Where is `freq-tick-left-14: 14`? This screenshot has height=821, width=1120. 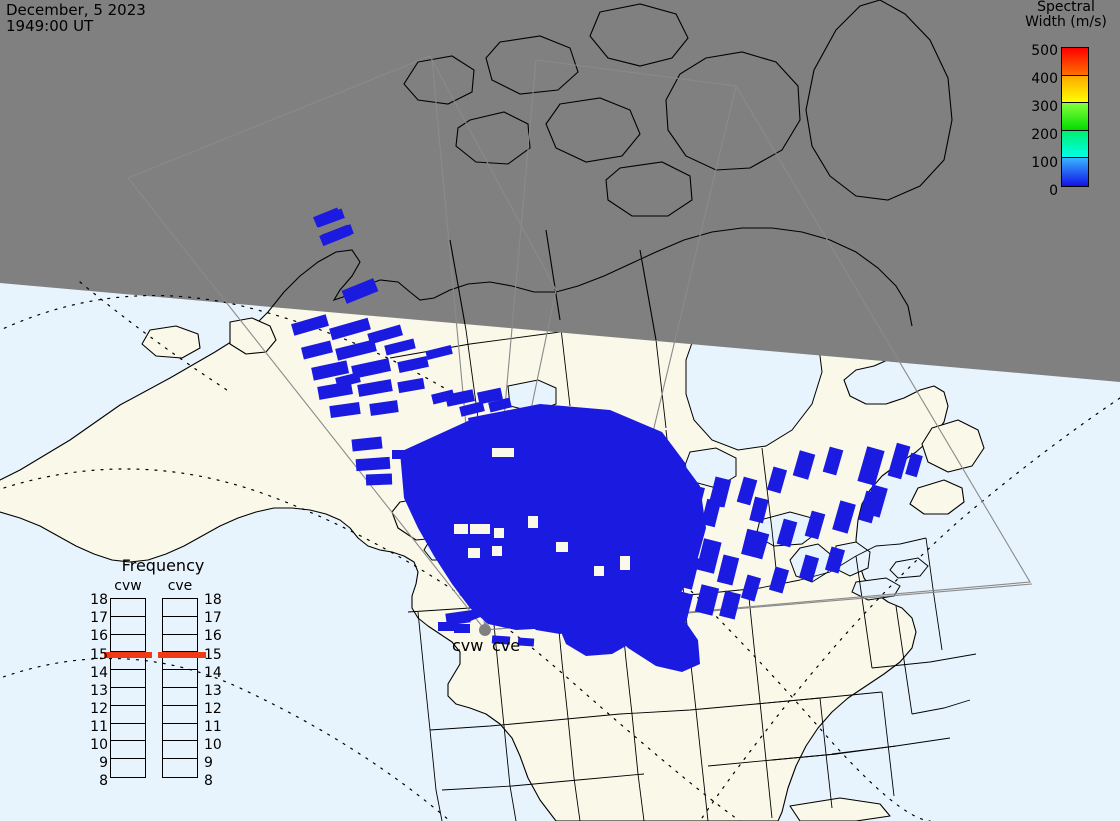
freq-tick-left-14: 14 is located at coordinates (99, 673).